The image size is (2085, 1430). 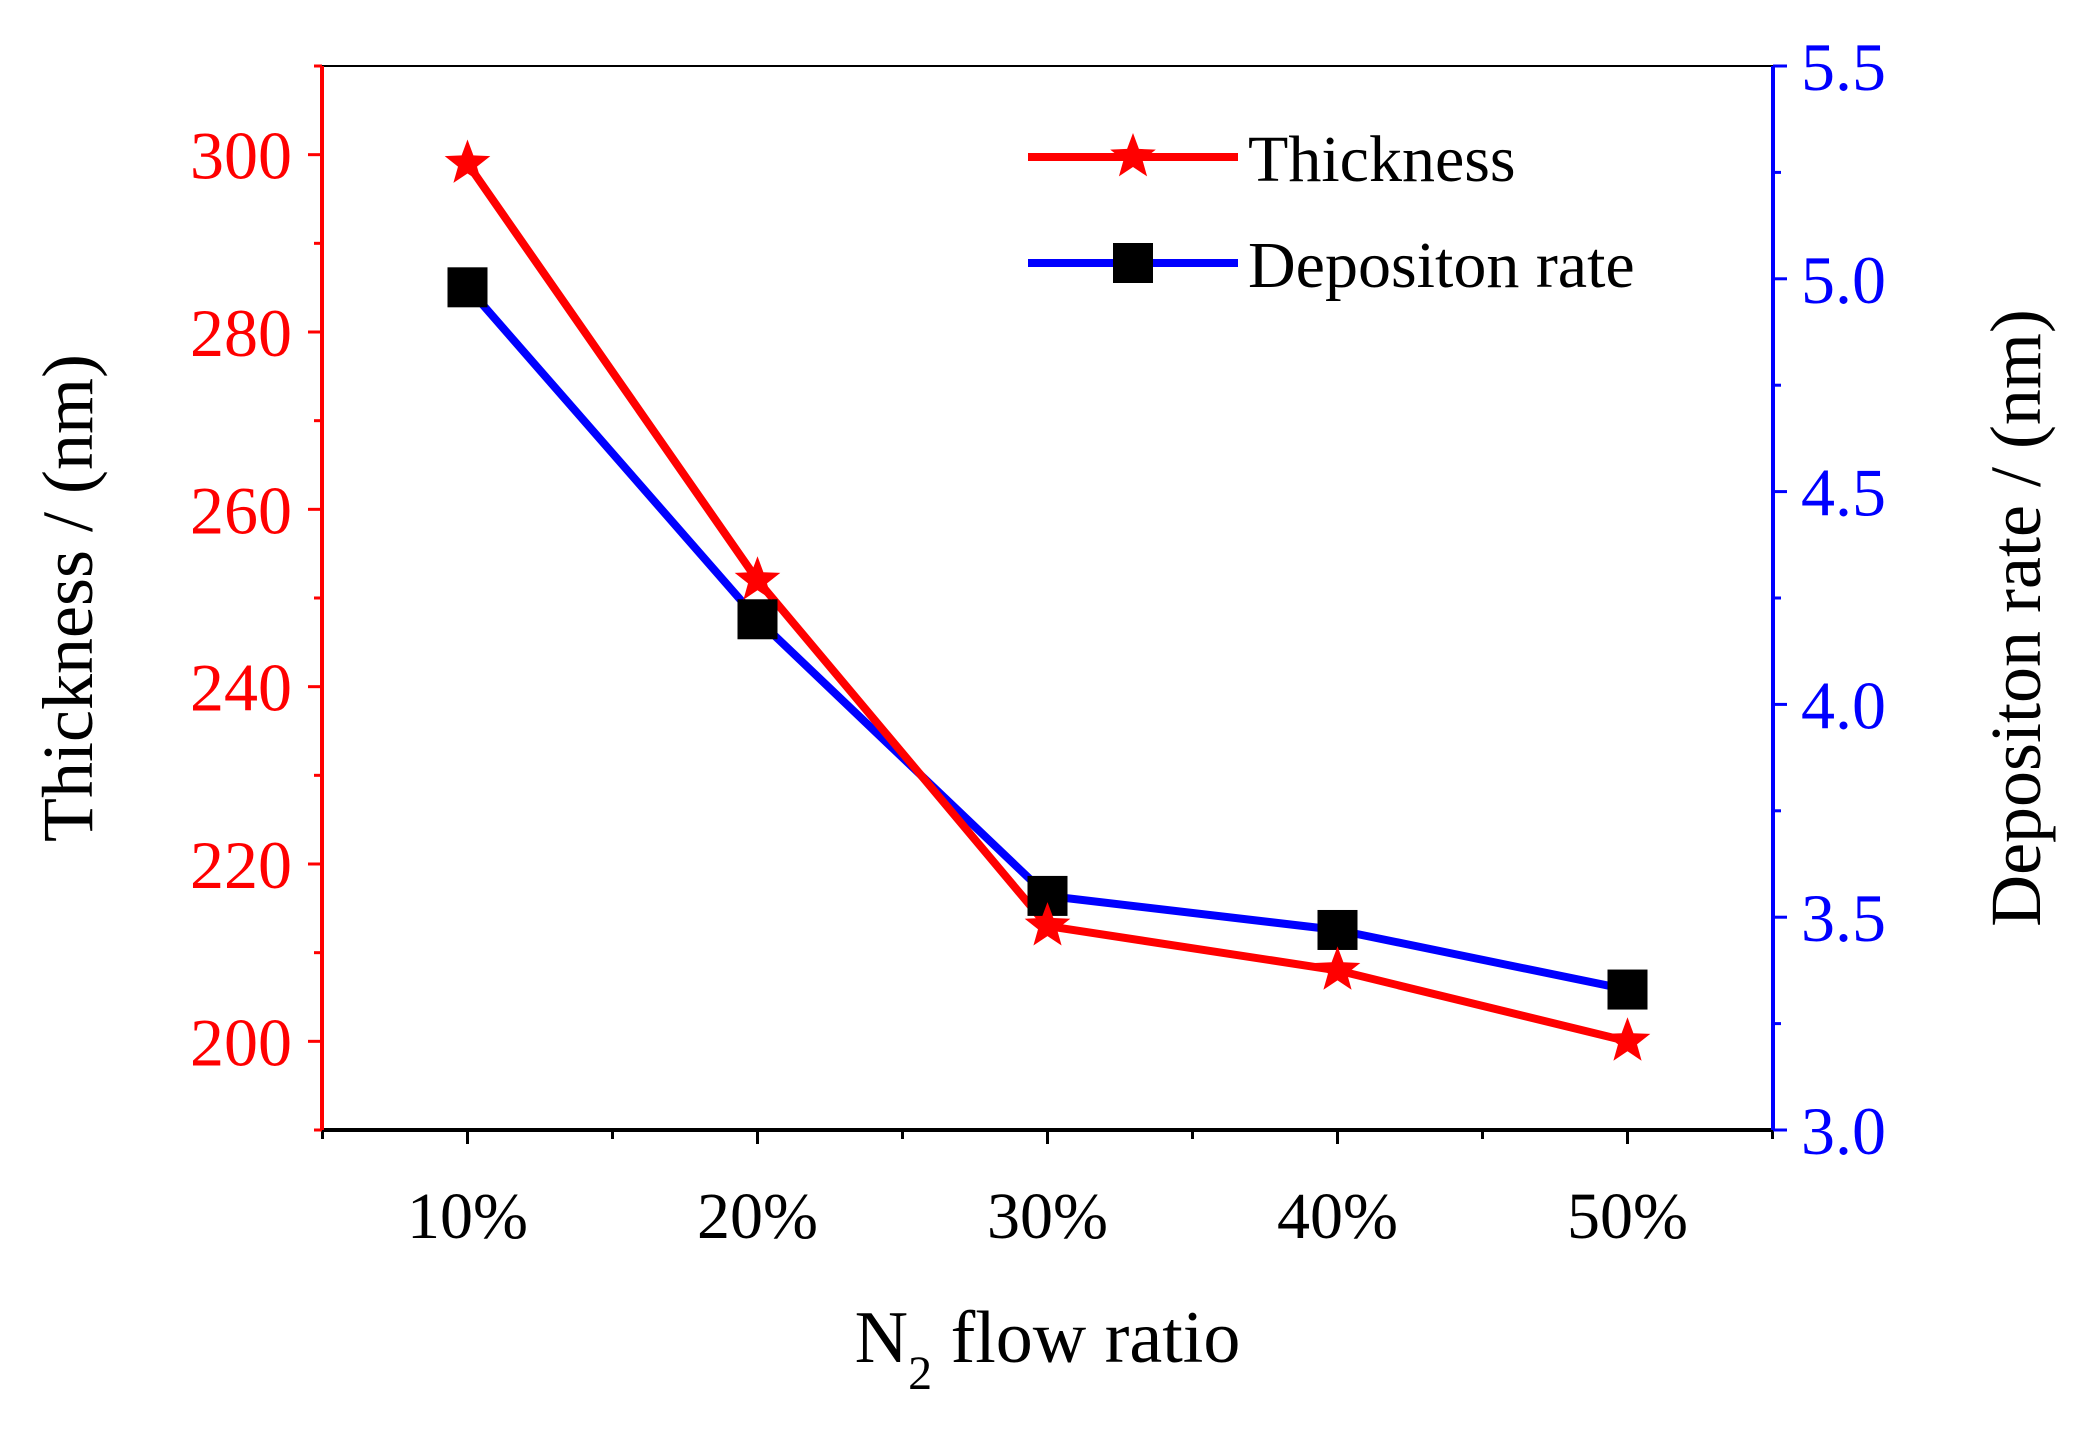 I want to click on legend-deposition-rate-label: Depositon rate, so click(x=1441, y=265).